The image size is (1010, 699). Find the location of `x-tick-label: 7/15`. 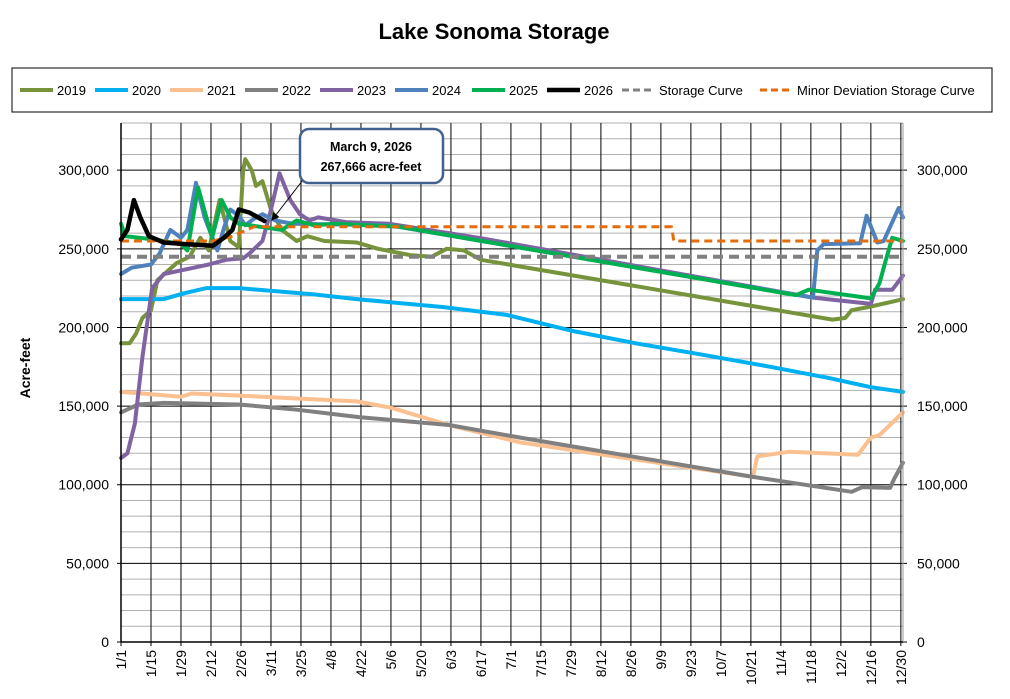

x-tick-label: 7/15 is located at coordinates (541, 663).